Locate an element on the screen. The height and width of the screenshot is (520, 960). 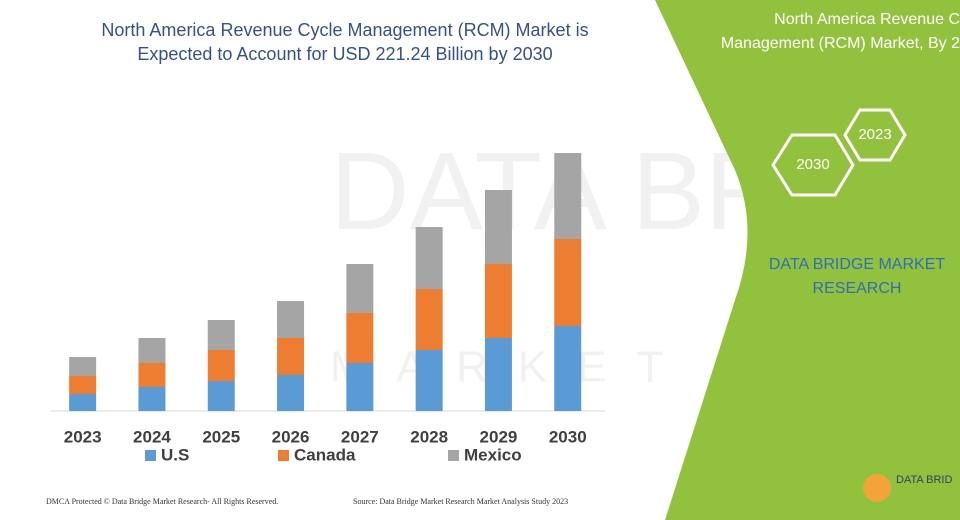
brand-text: DATA BRIDGE MARKET is located at coordinates (857, 264).